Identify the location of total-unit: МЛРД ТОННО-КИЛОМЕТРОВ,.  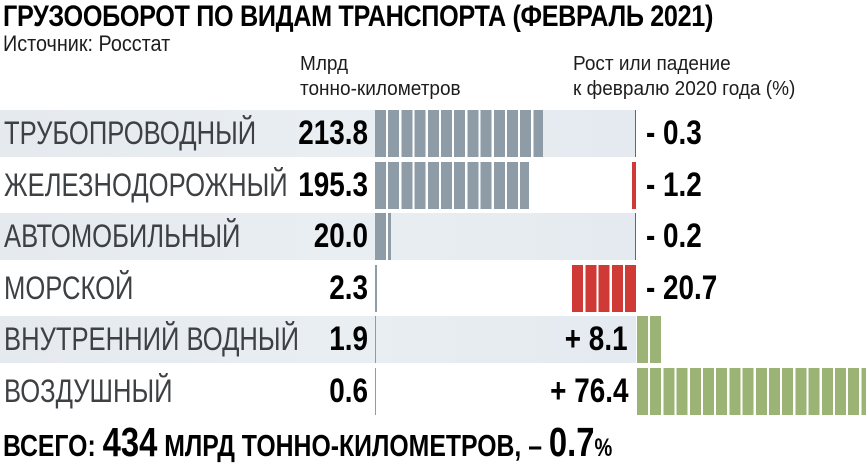
(343, 445).